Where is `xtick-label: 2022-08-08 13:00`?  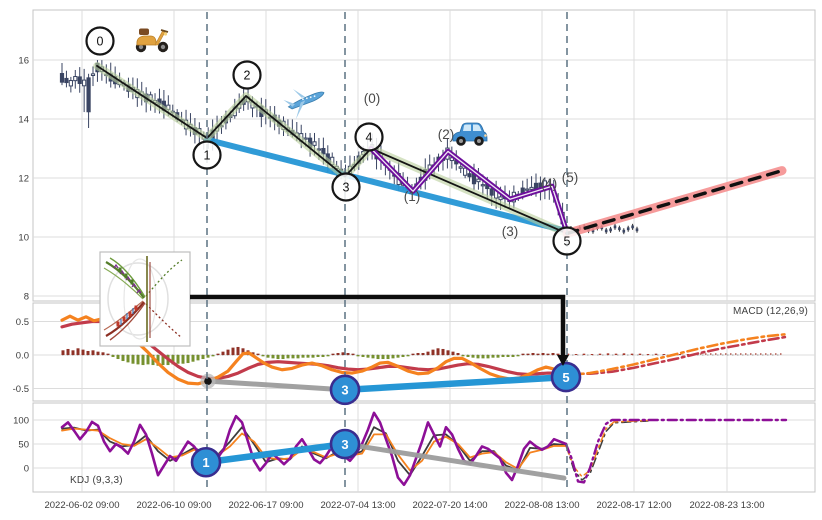 xtick-label: 2022-08-08 13:00 is located at coordinates (541, 505).